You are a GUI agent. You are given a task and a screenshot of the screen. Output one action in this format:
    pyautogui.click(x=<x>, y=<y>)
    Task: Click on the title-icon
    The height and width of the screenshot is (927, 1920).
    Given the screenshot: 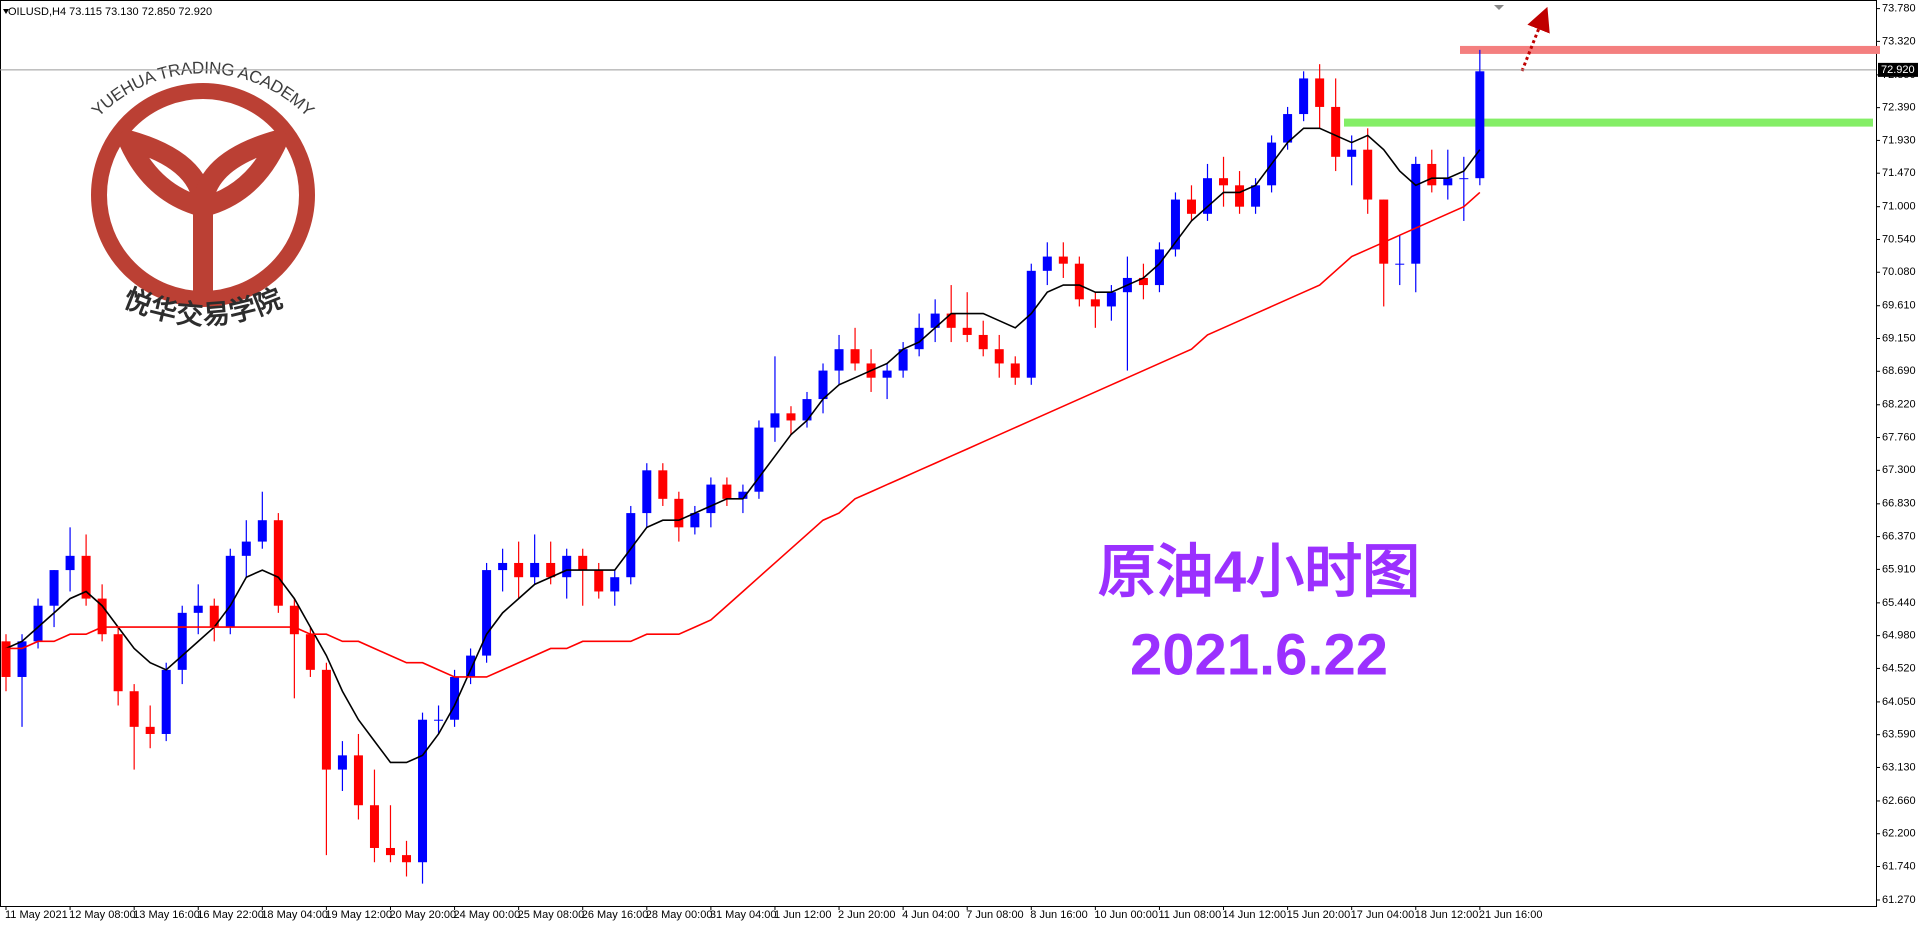 What is the action you would take?
    pyautogui.click(x=6, y=11)
    